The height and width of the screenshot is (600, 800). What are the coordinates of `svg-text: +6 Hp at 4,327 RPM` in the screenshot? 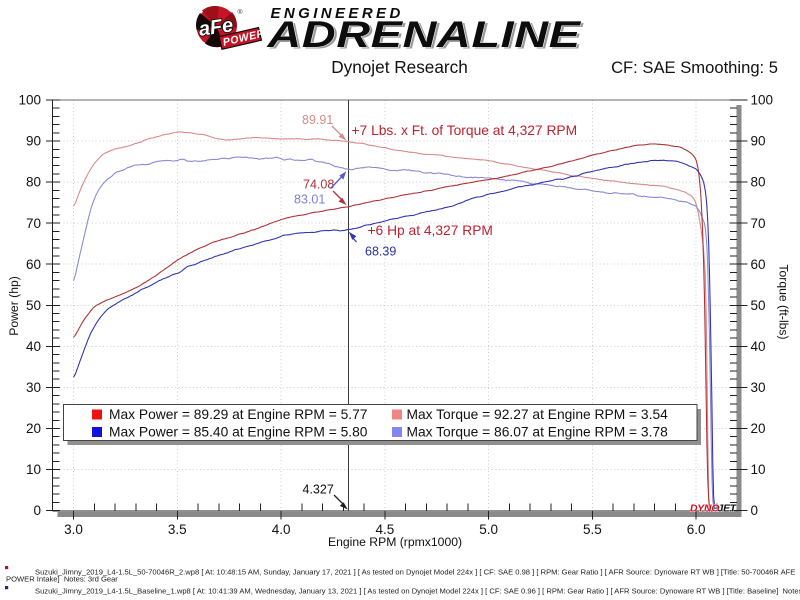 It's located at (430, 230).